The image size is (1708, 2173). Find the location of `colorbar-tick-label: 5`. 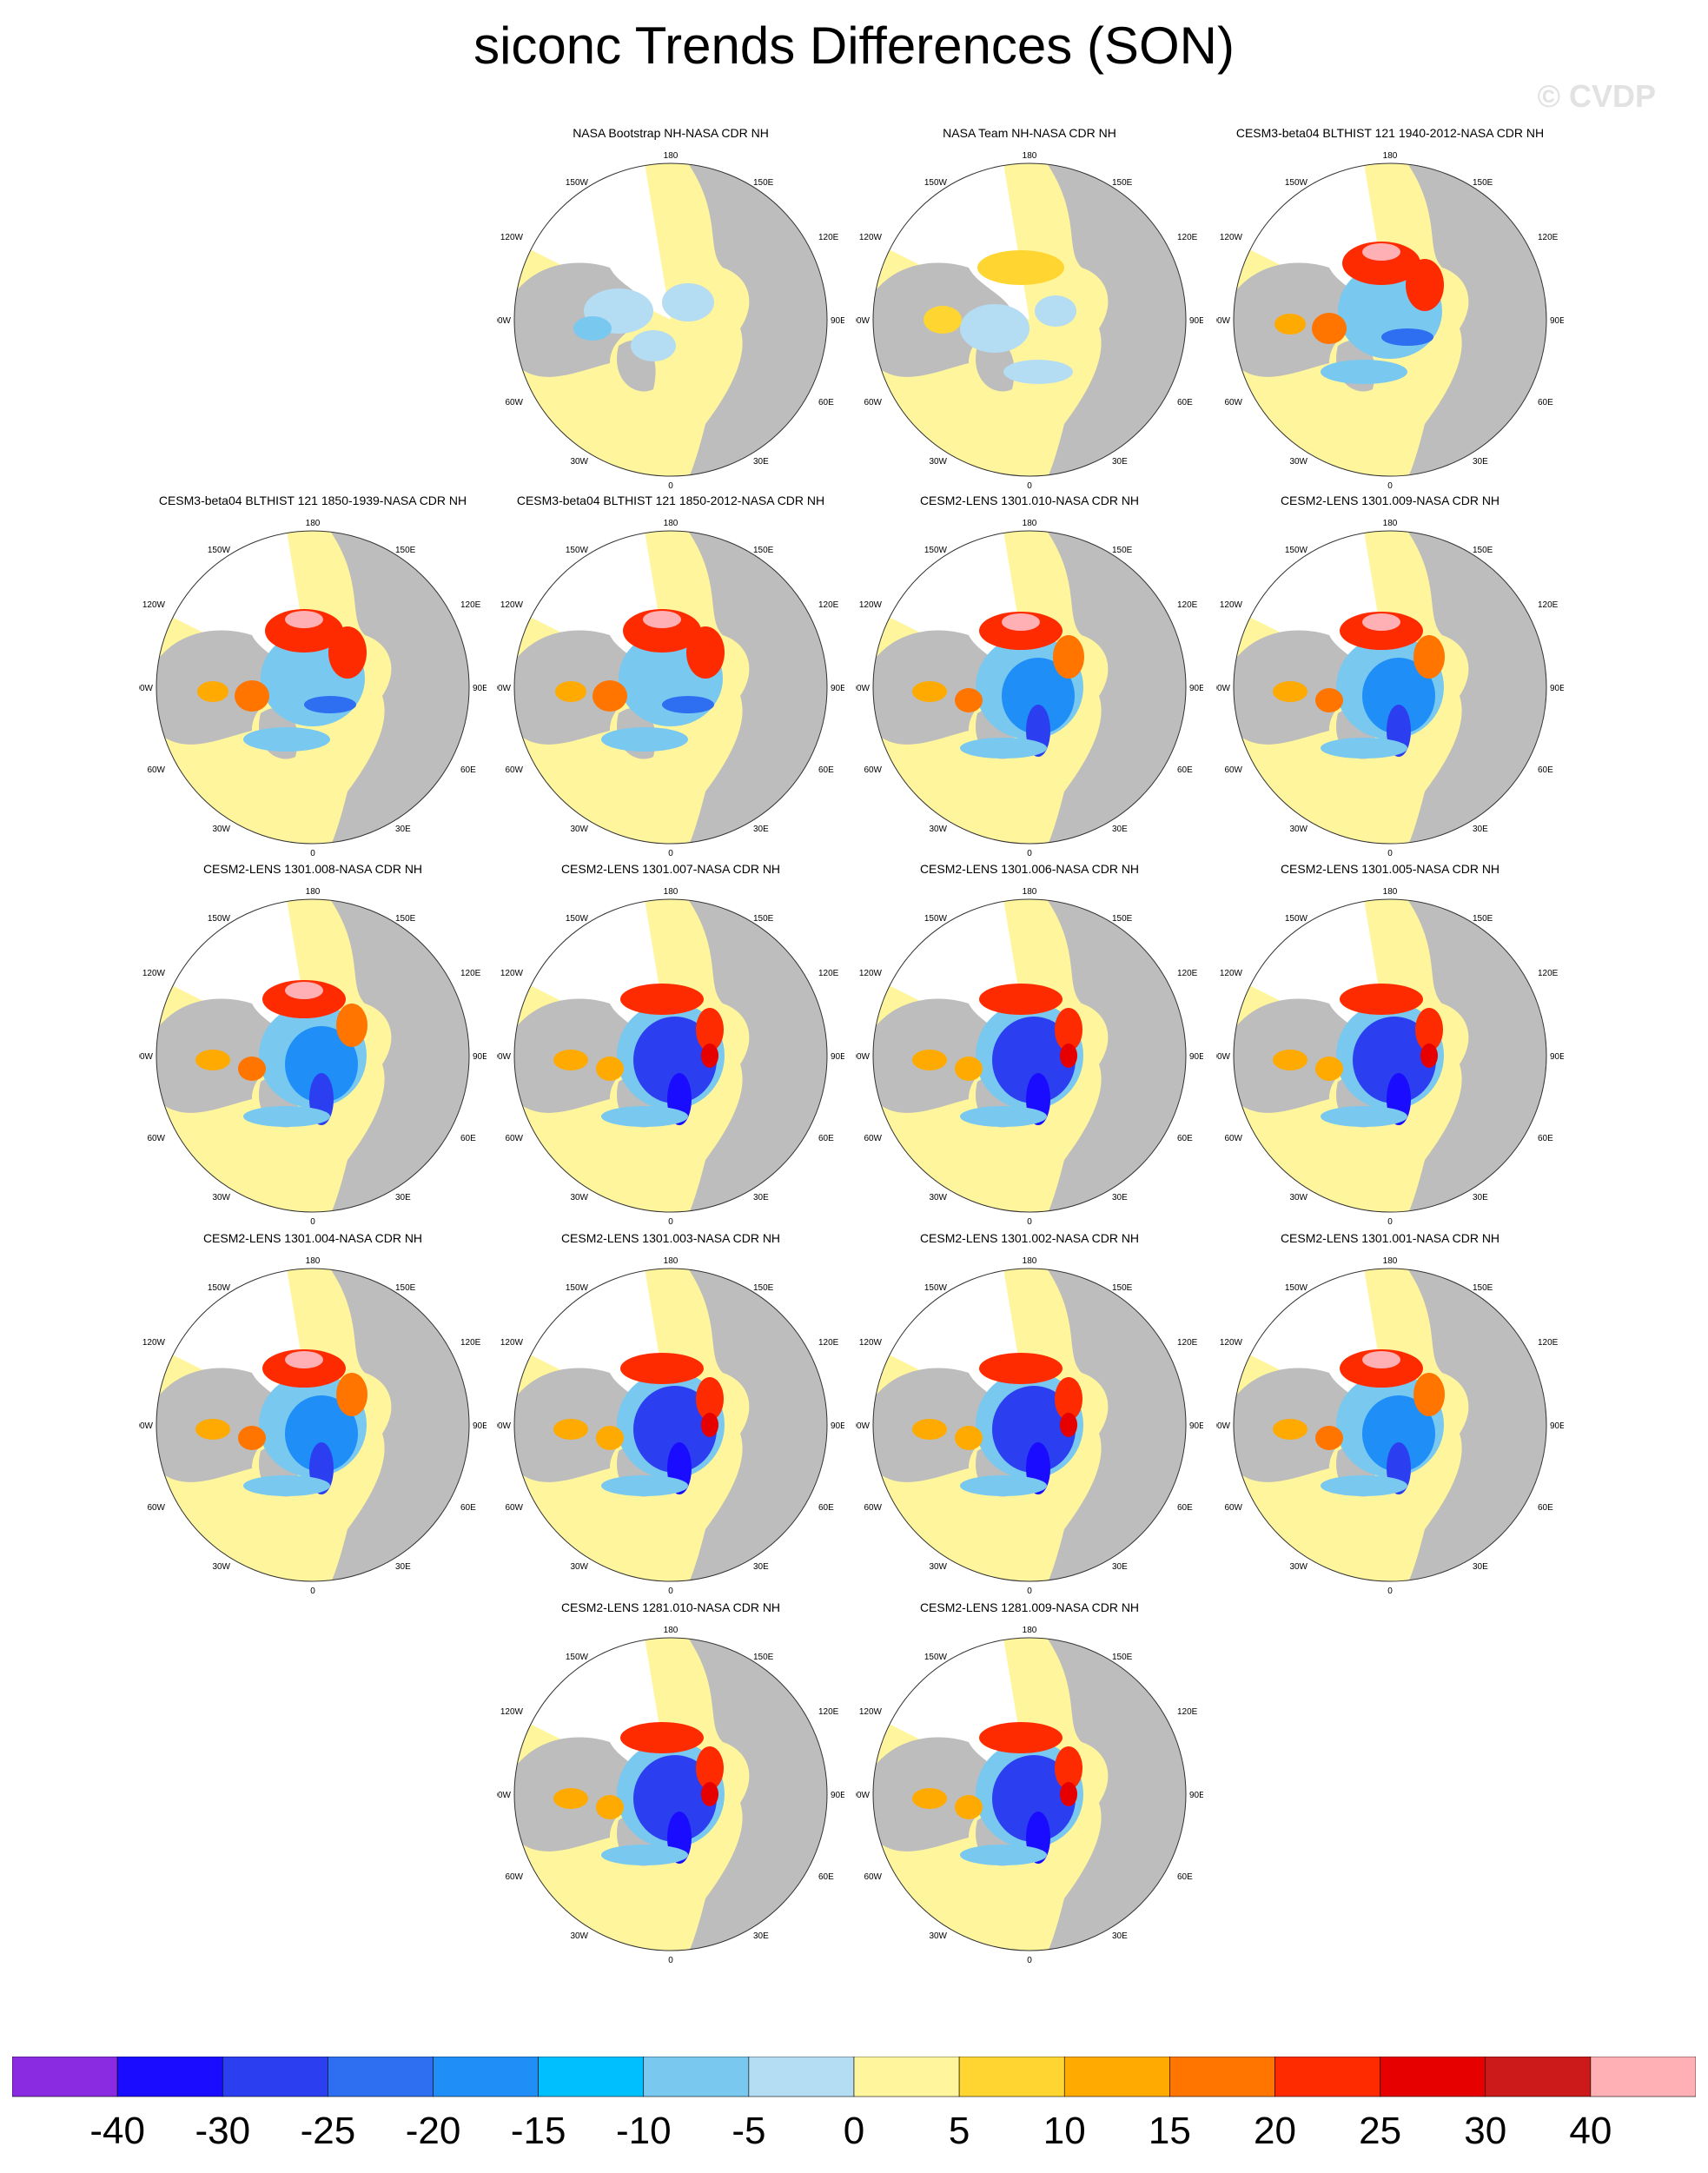

colorbar-tick-label: 5 is located at coordinates (960, 2131).